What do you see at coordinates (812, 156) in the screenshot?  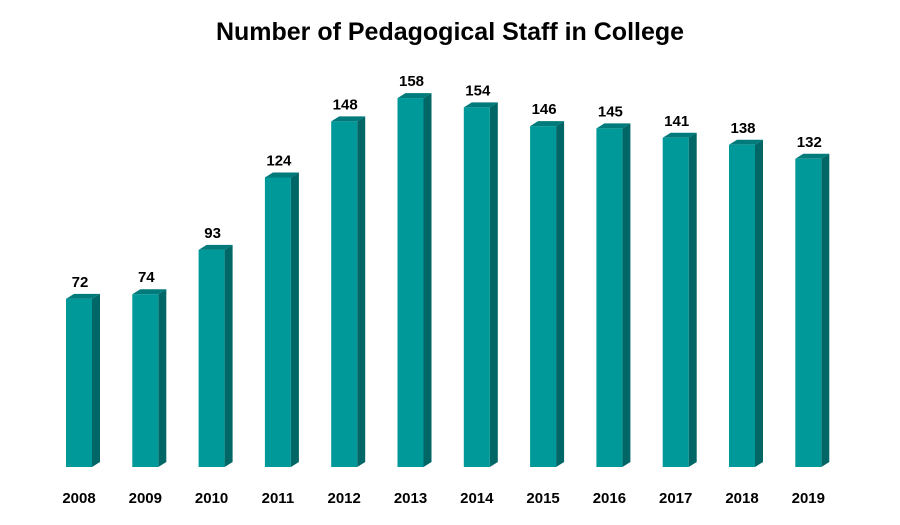 I see `bar-top-2019` at bounding box center [812, 156].